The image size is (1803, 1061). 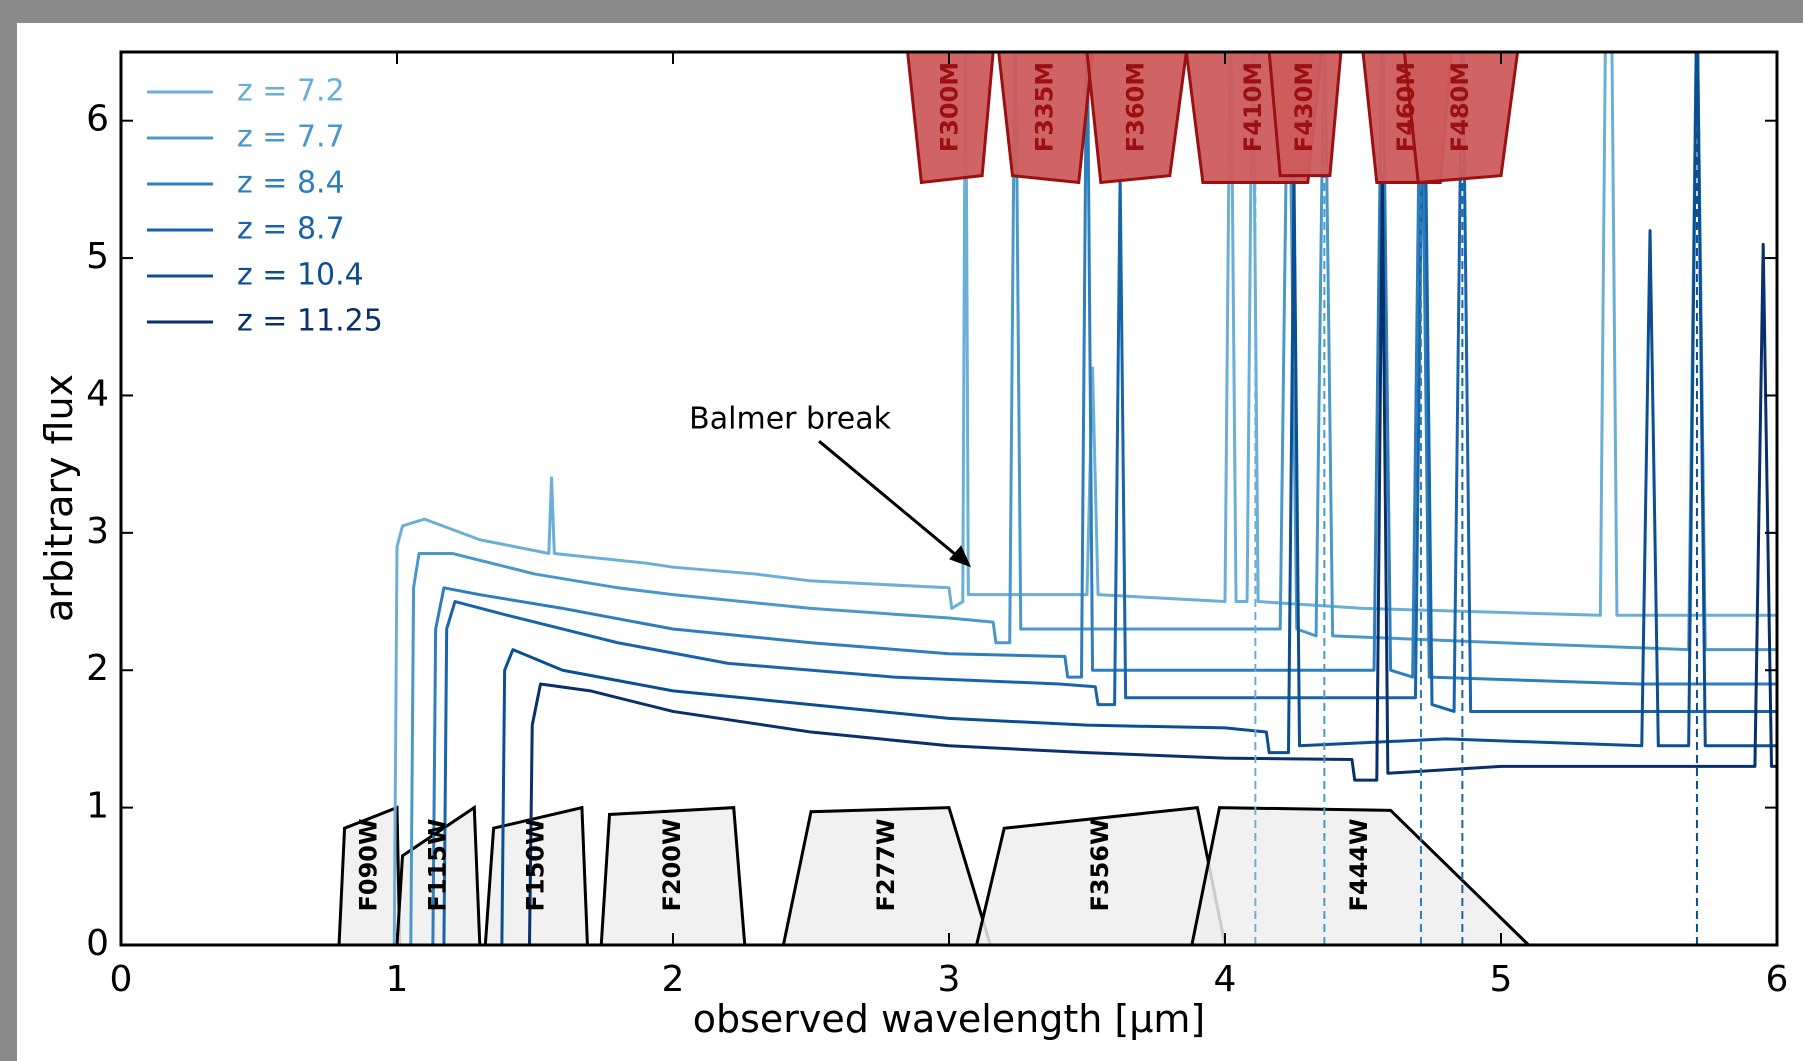 I want to click on y-tick-label: 0, so click(x=97, y=943).